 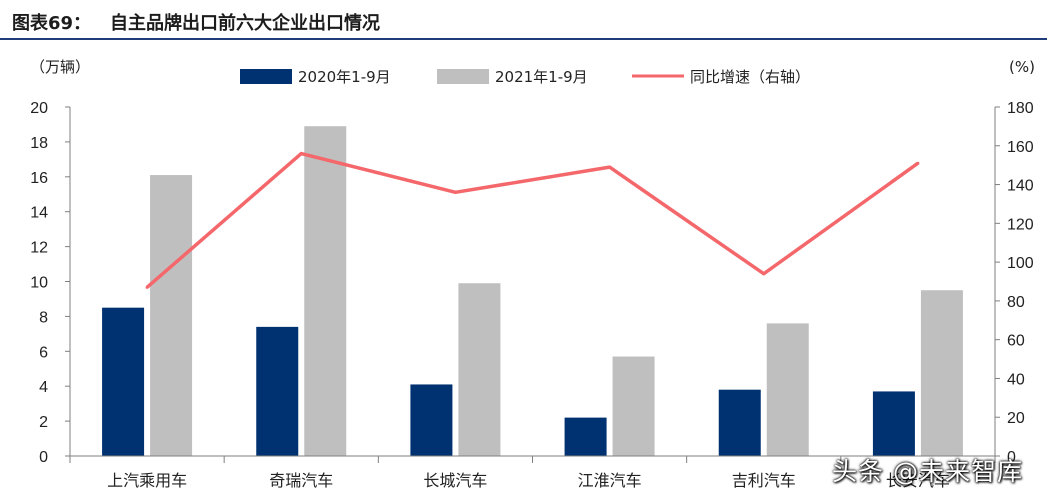 What do you see at coordinates (1020, 108) in the screenshot?
I see `y-right-tick-label: 180` at bounding box center [1020, 108].